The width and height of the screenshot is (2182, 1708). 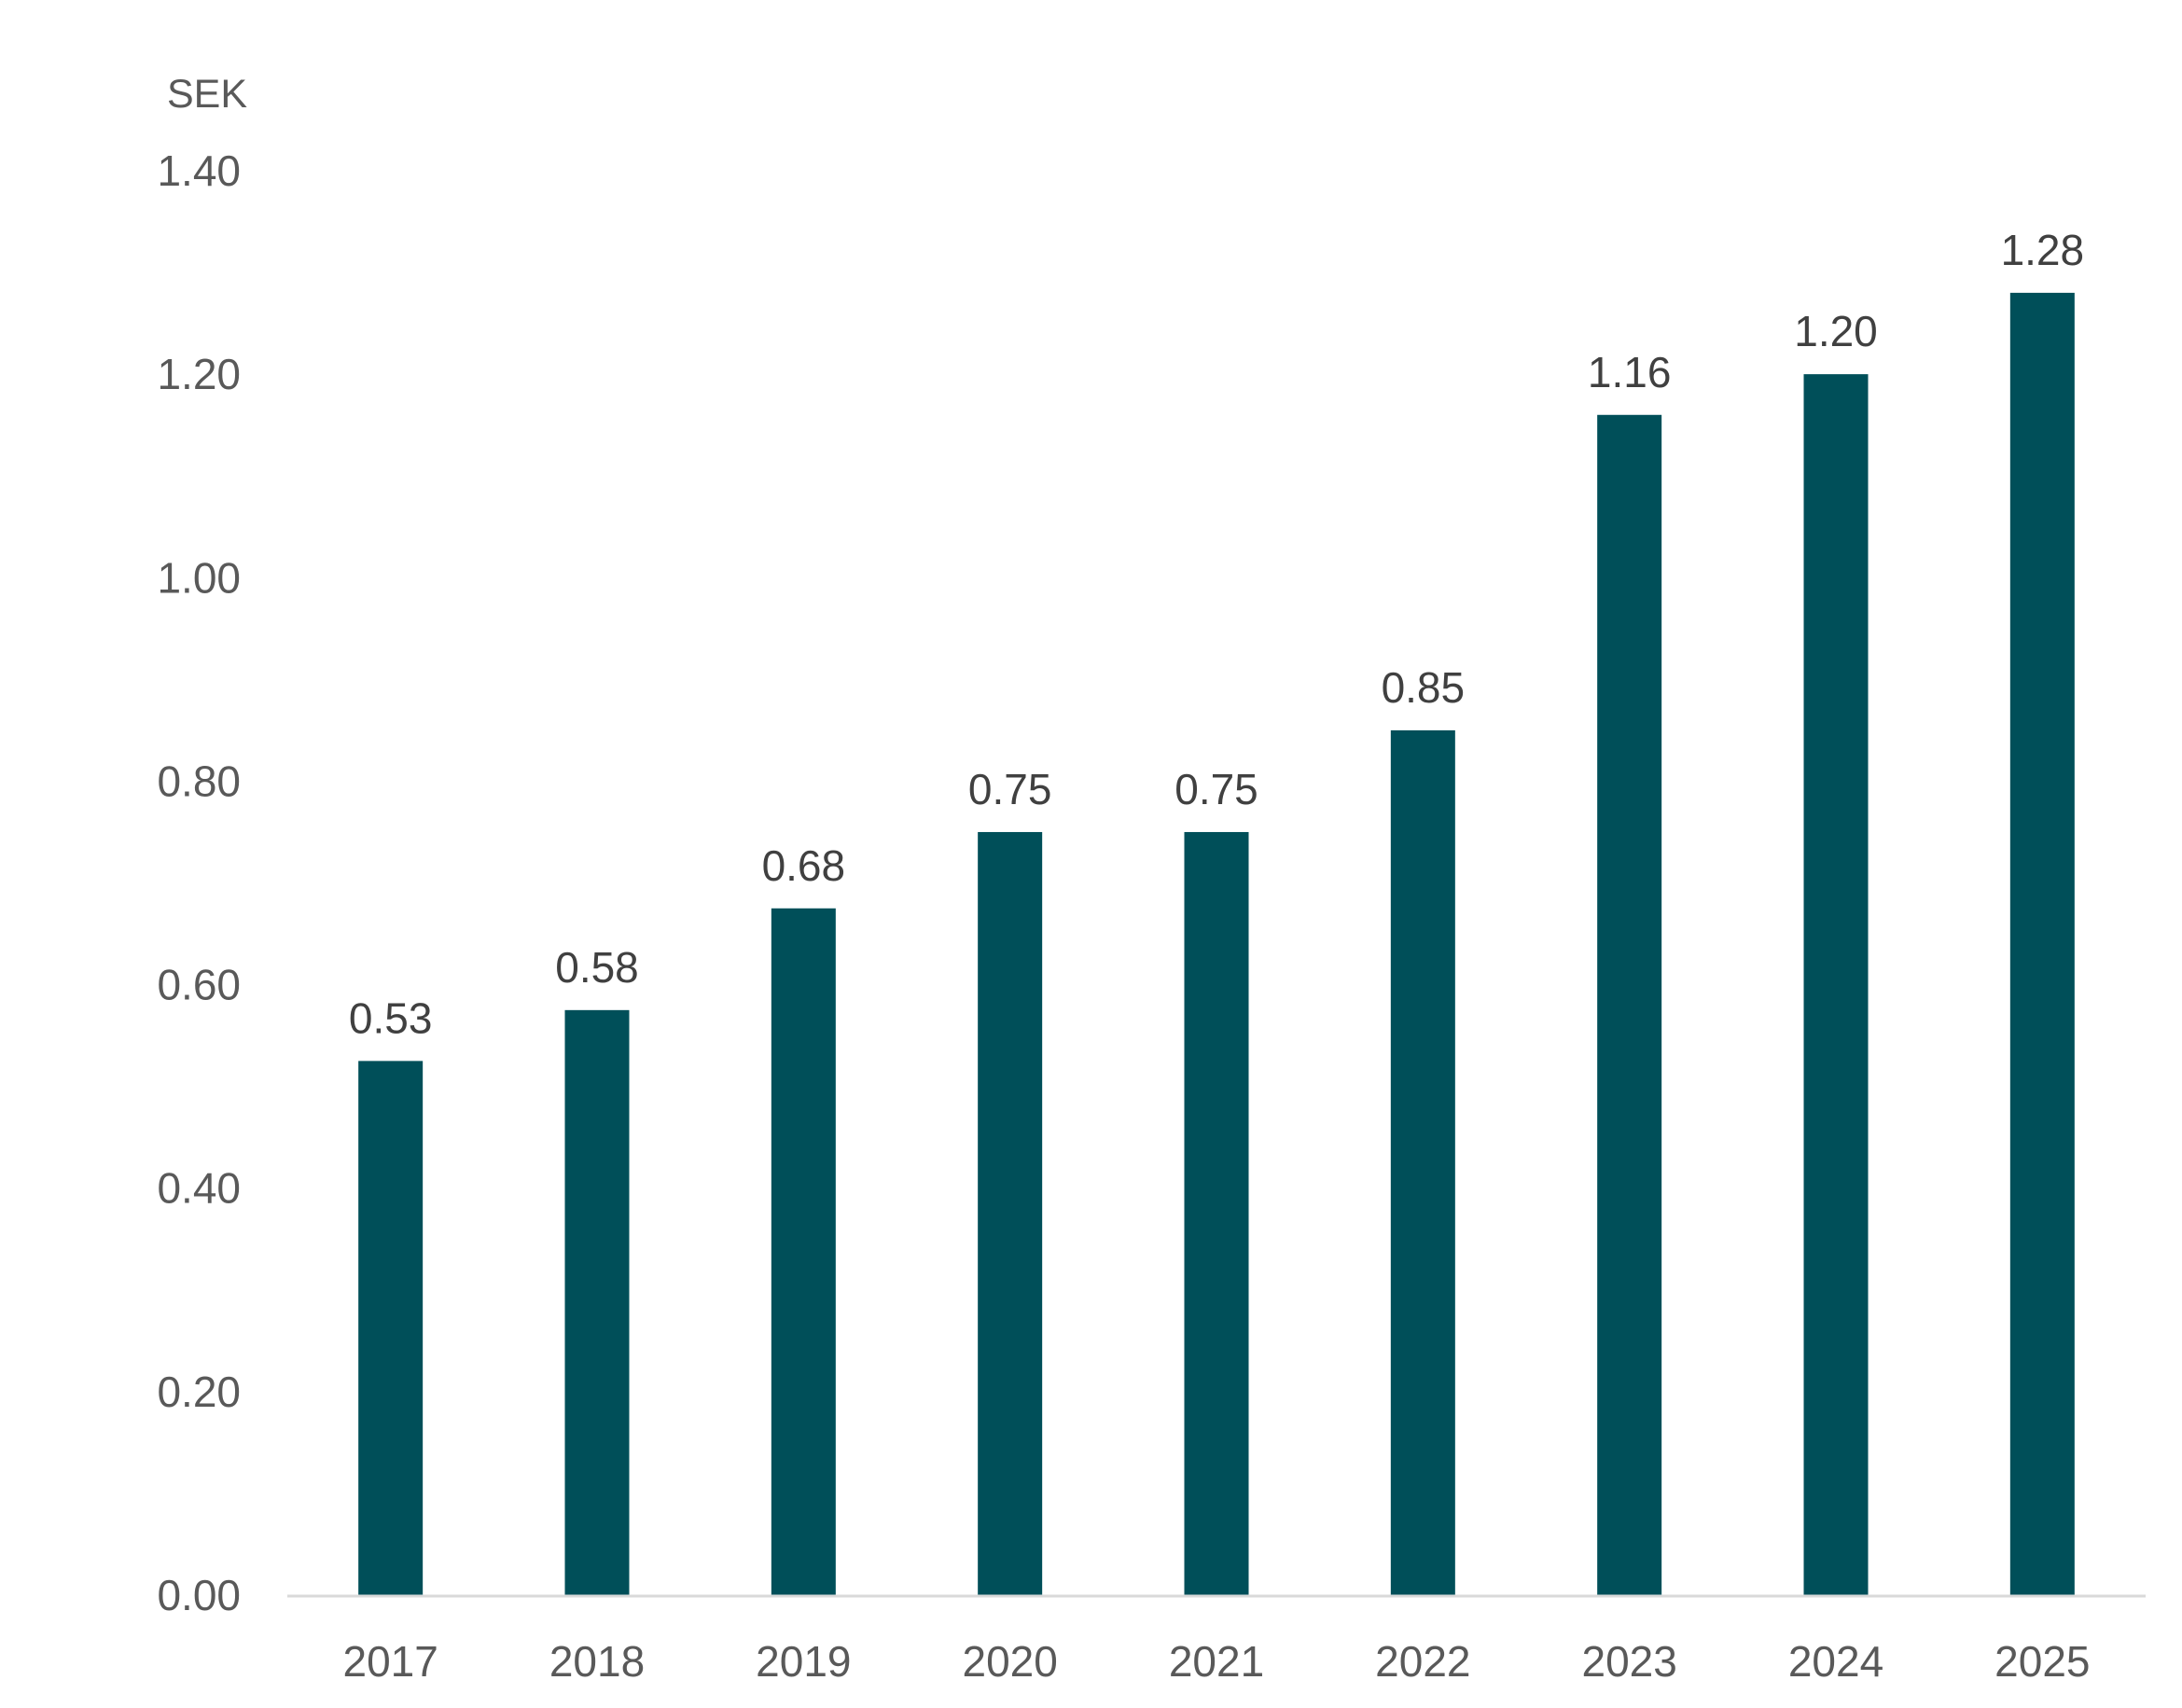 What do you see at coordinates (804, 1661) in the screenshot?
I see `x-tick-label: 2019` at bounding box center [804, 1661].